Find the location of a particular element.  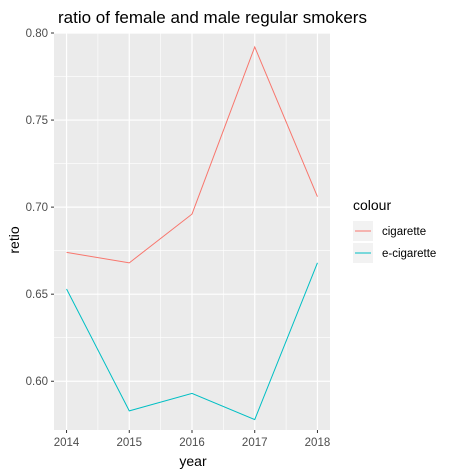

legend-label-e-cigarette: e-cigarette is located at coordinates (409, 254).